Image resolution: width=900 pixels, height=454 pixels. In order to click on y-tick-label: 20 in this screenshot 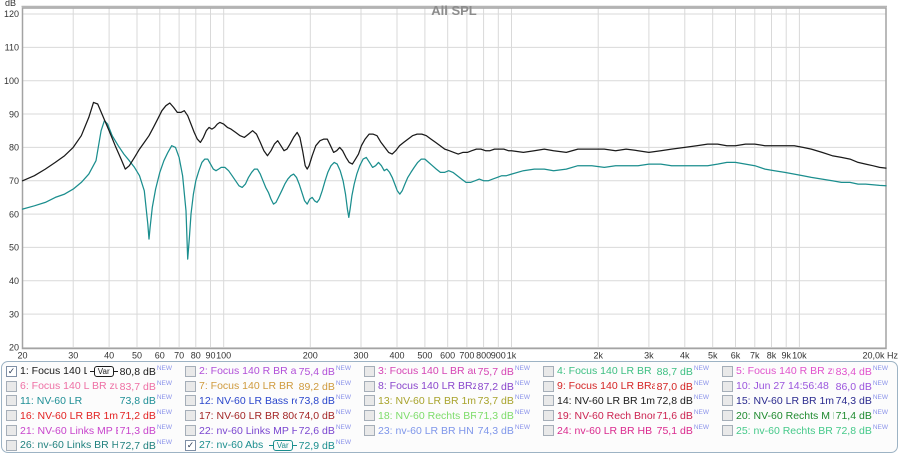, I will do `click(14, 348)`.